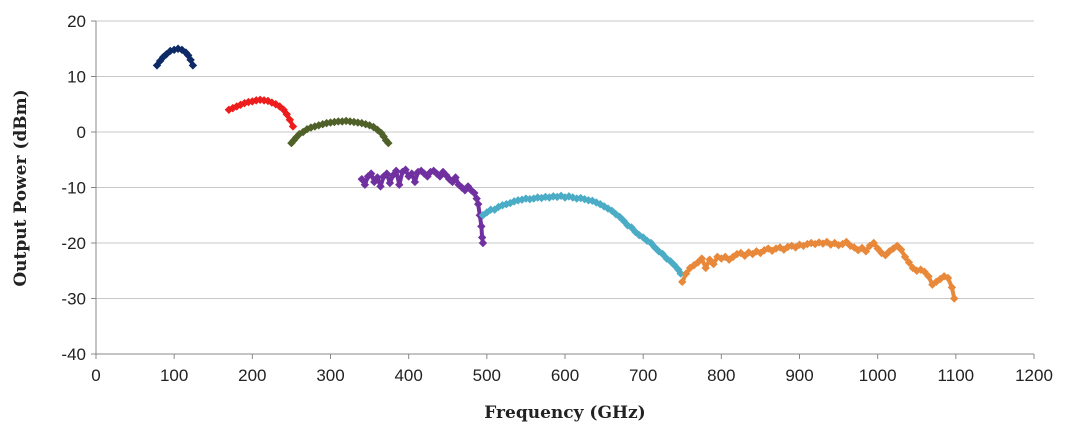  I want to click on y-axis-title: Output Power (dBm), so click(21, 187).